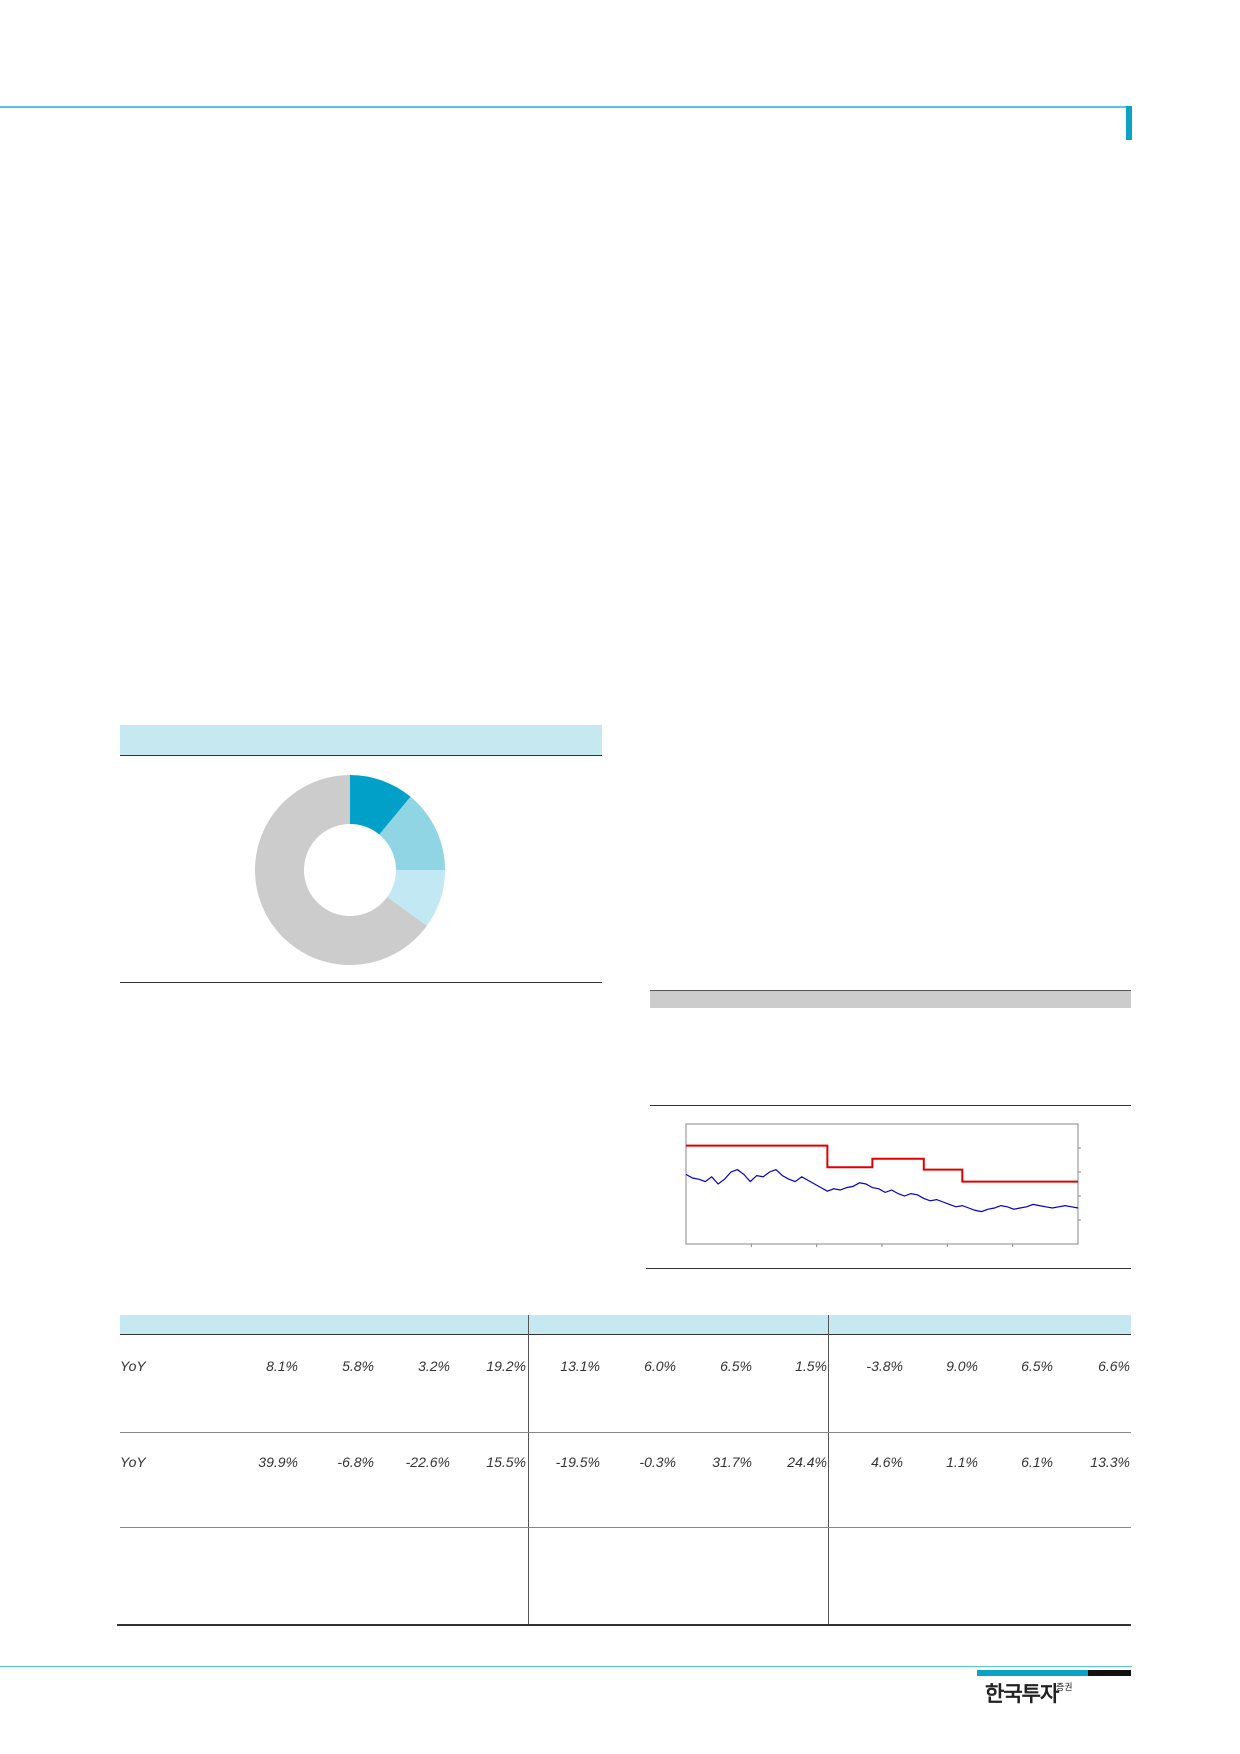 Image resolution: width=1240 pixels, height=1754 pixels. I want to click on table-cell: 39.9%, so click(278, 1462).